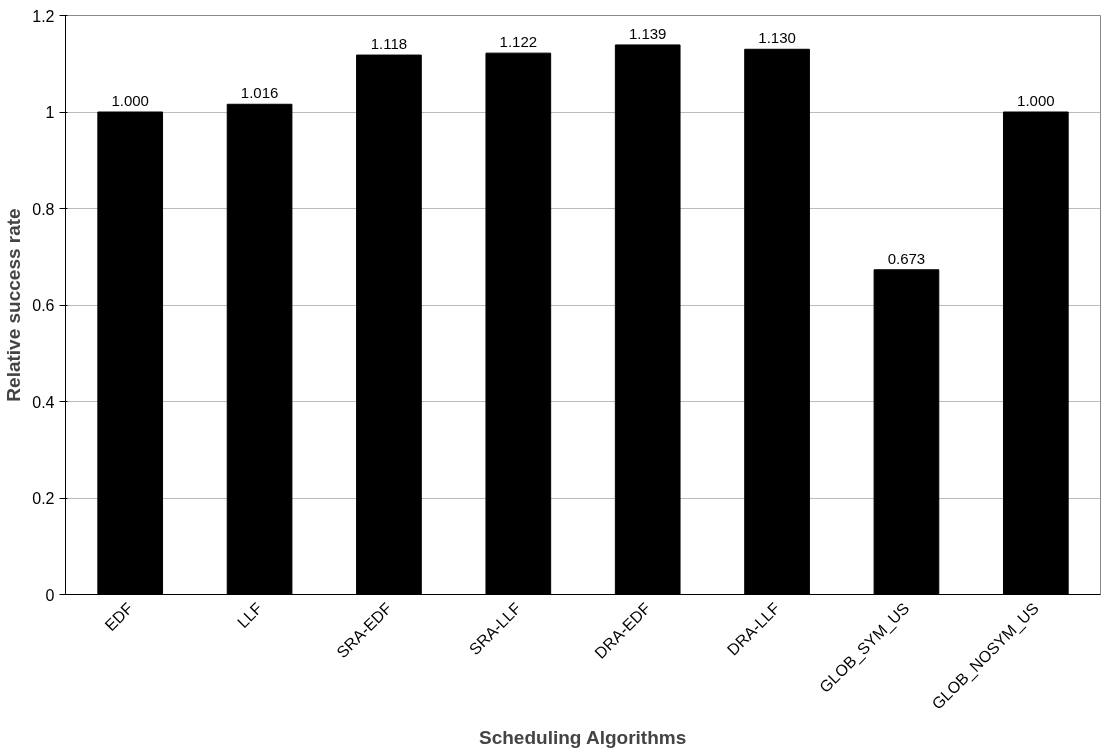 The image size is (1112, 756). I want to click on data-label: 1.122, so click(518, 42).